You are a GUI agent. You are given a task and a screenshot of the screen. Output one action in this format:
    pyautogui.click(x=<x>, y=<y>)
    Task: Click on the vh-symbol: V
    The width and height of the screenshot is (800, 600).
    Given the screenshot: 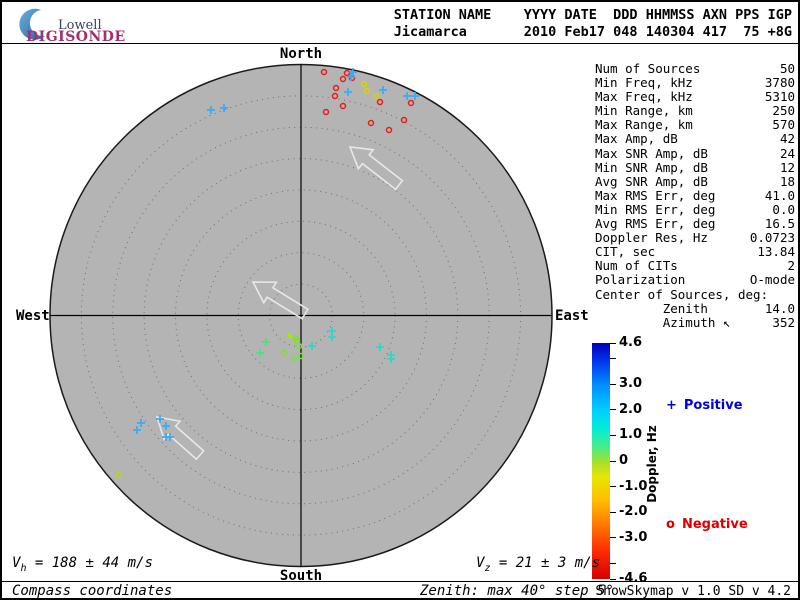 What is the action you would take?
    pyautogui.click(x=16, y=563)
    